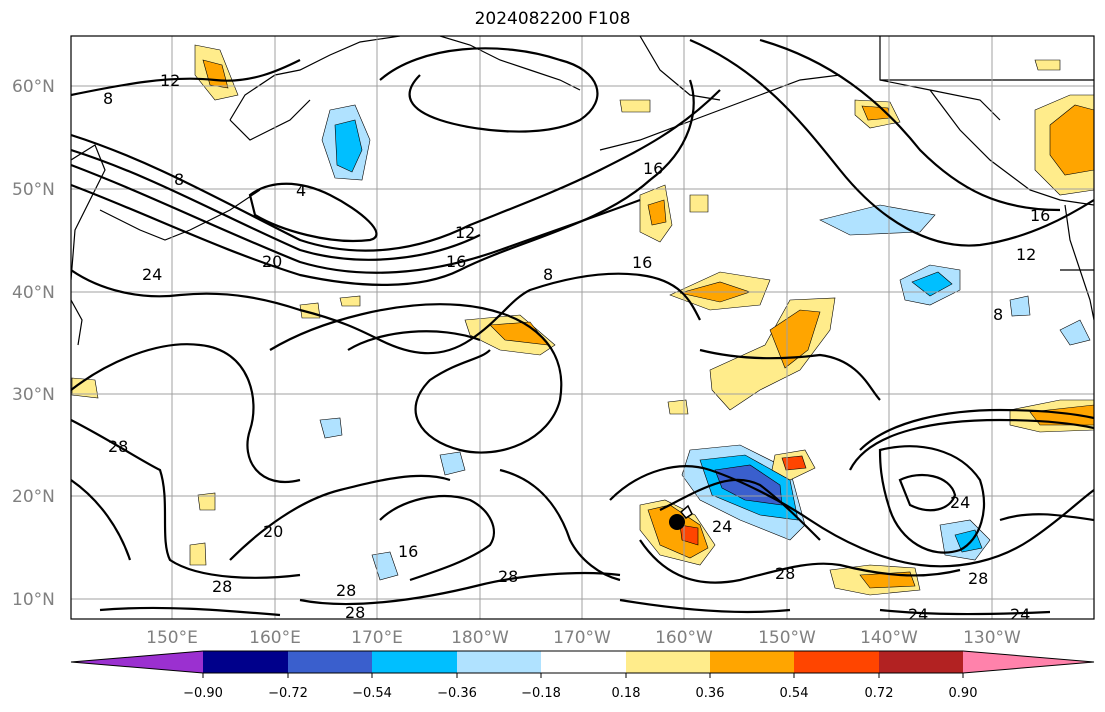 The width and height of the screenshot is (1105, 712). Describe the element at coordinates (372, 693) in the screenshot. I see `colorbar-tick-label: −0.54` at that location.